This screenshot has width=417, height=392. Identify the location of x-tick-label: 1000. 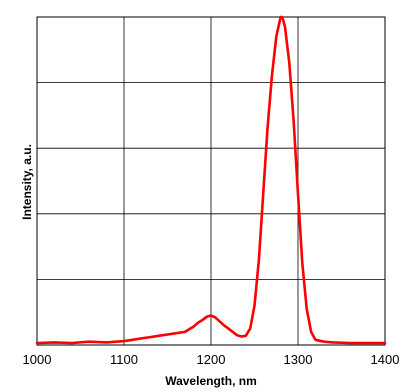
(37, 359).